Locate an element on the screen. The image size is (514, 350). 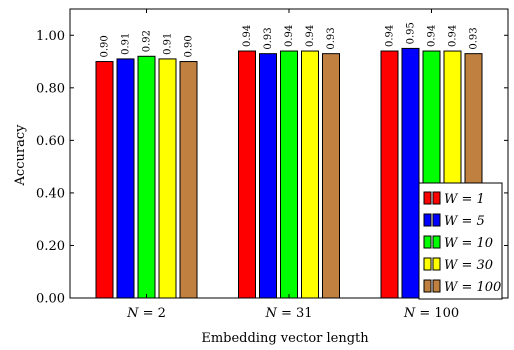
legend: W = 1 W = 5 W = 10 W = 30 W = 100 is located at coordinates (460, 241).